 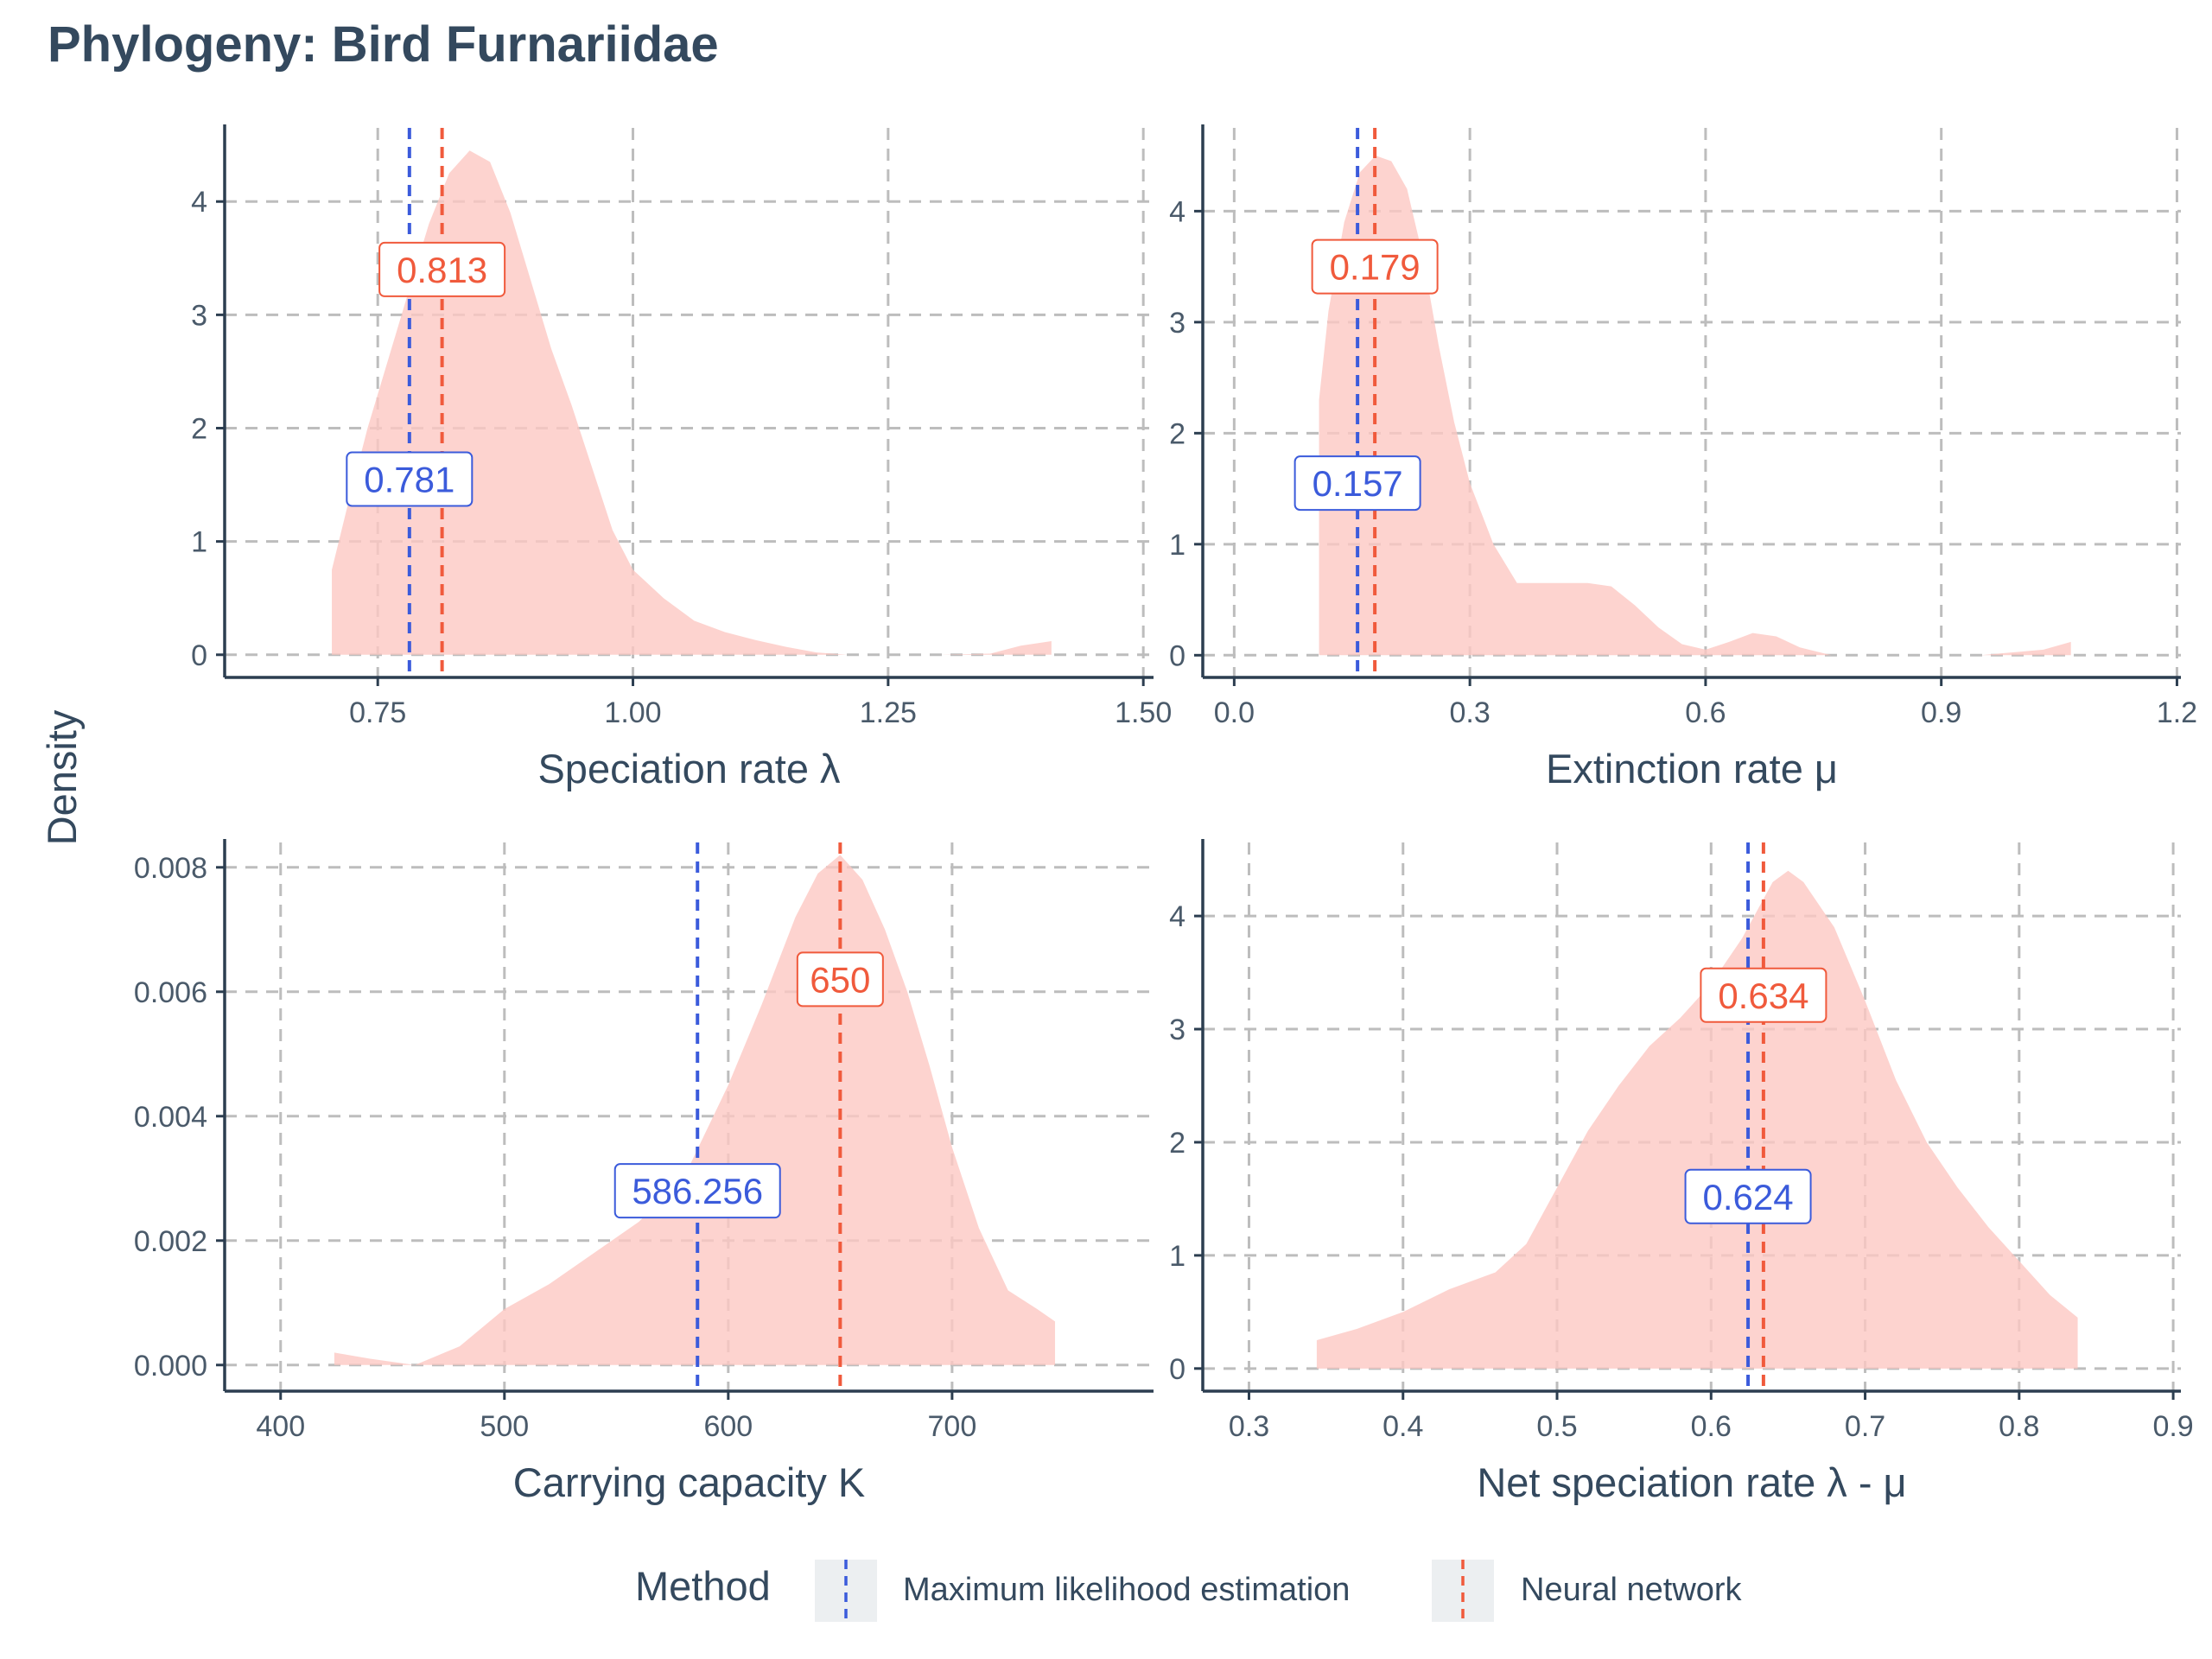 I want to click on chart-title: Phylogeny: Bird Furnariidae, so click(x=383, y=44).